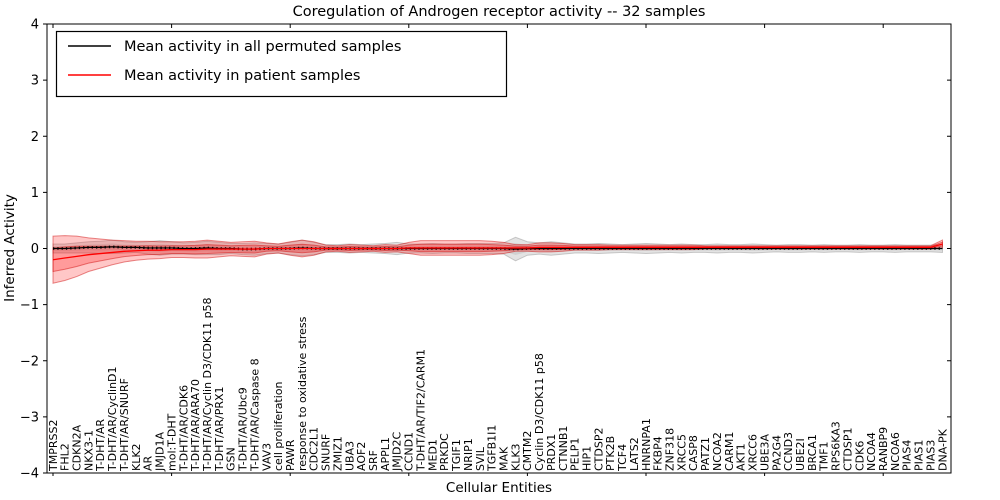 This screenshot has width=1000, height=500. Describe the element at coordinates (385, 454) in the screenshot. I see `x-tick-label: APPL1` at that location.